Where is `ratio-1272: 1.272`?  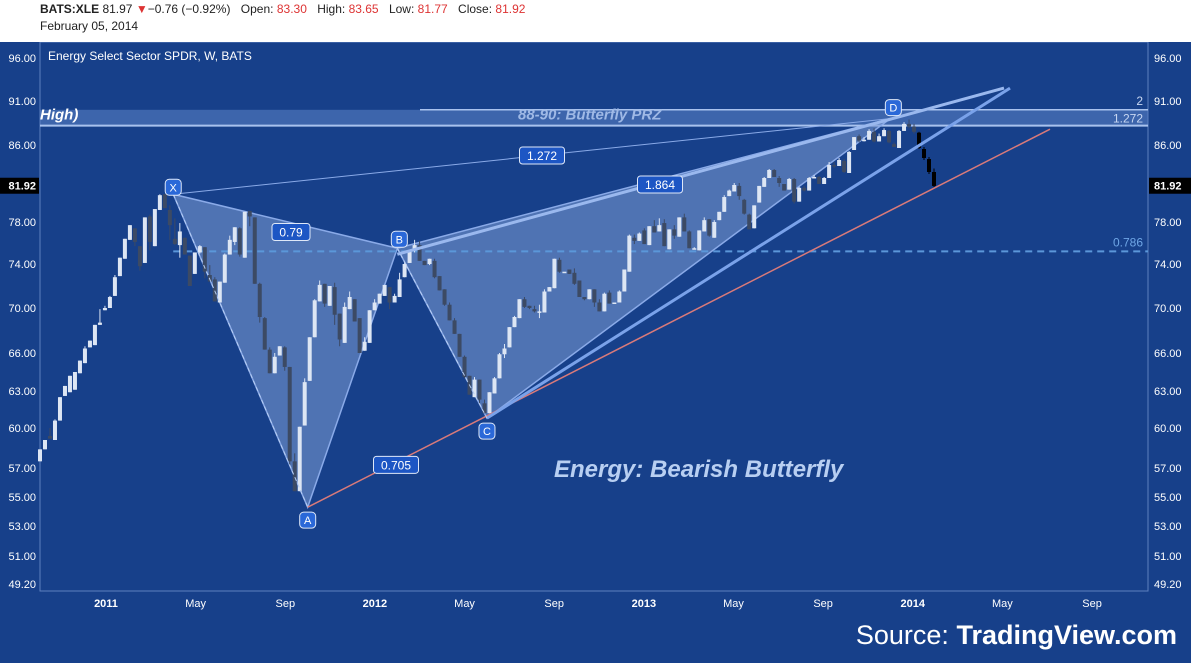
ratio-1272: 1.272 is located at coordinates (542, 156).